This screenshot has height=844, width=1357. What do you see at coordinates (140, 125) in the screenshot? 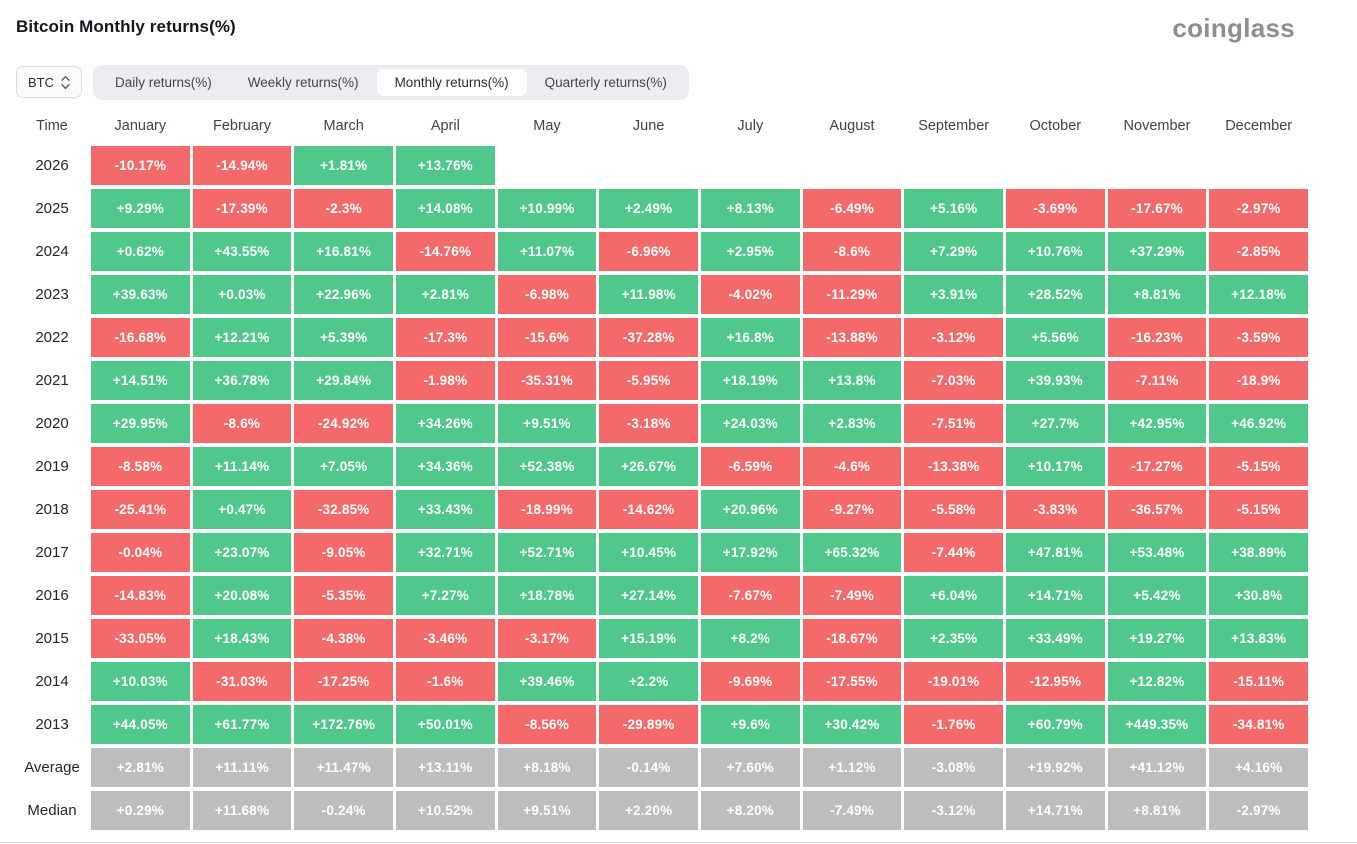
I see `column-header-january: January` at bounding box center [140, 125].